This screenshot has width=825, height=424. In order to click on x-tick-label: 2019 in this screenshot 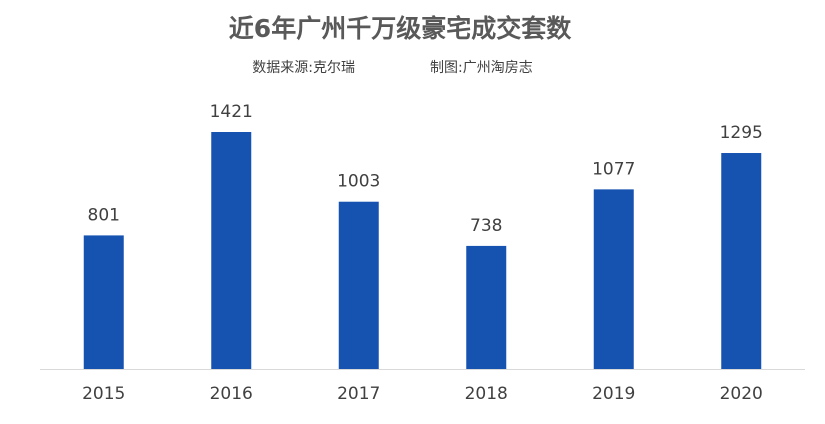, I will do `click(613, 394)`.